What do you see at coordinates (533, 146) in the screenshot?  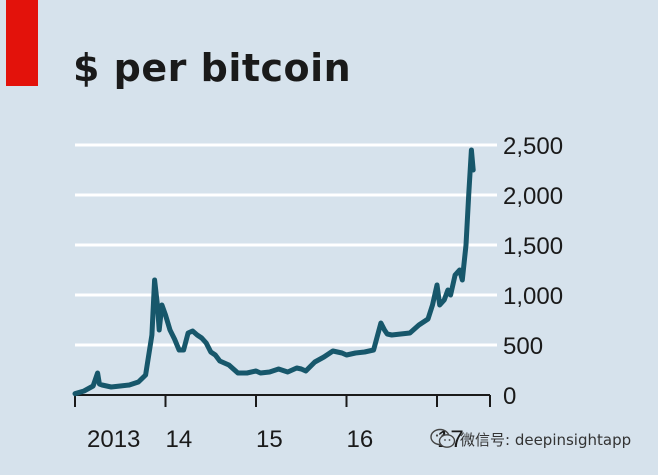 I see `y-tick-label: 2,500` at bounding box center [533, 146].